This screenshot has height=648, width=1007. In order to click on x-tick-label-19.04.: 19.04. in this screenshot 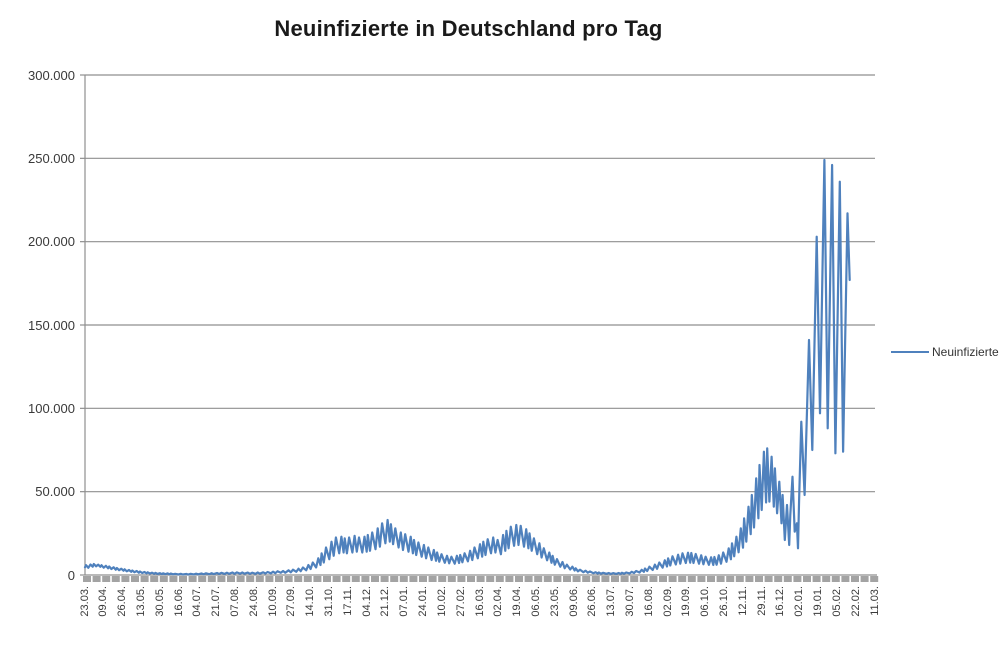, I will do `click(517, 601)`.